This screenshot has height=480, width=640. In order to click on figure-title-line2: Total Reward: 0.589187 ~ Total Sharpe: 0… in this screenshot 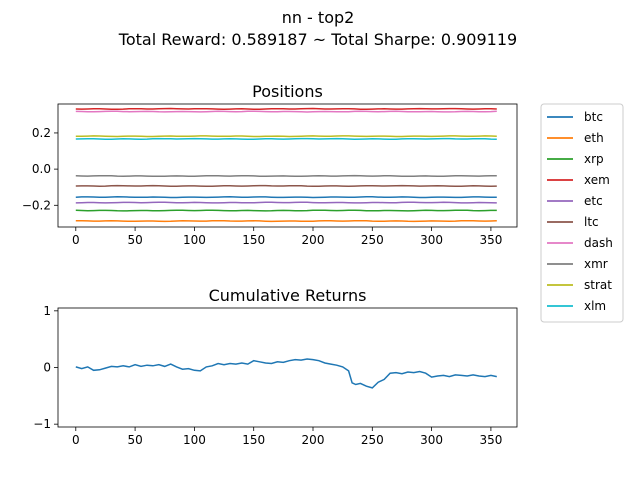, I will do `click(317, 39)`.